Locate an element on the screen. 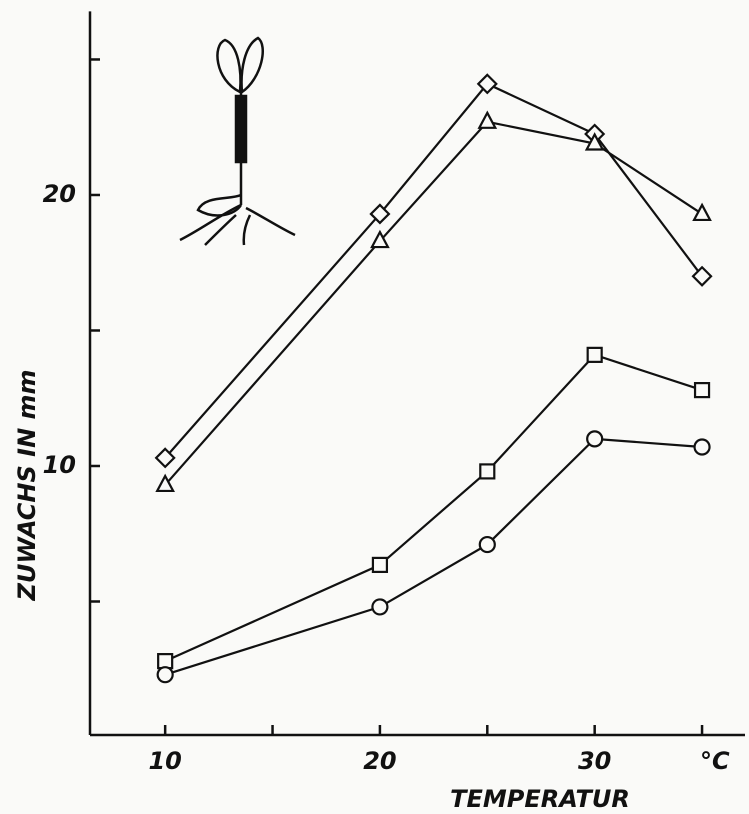 This screenshot has width=749, height=814. x-unit: °C is located at coordinates (715, 761).